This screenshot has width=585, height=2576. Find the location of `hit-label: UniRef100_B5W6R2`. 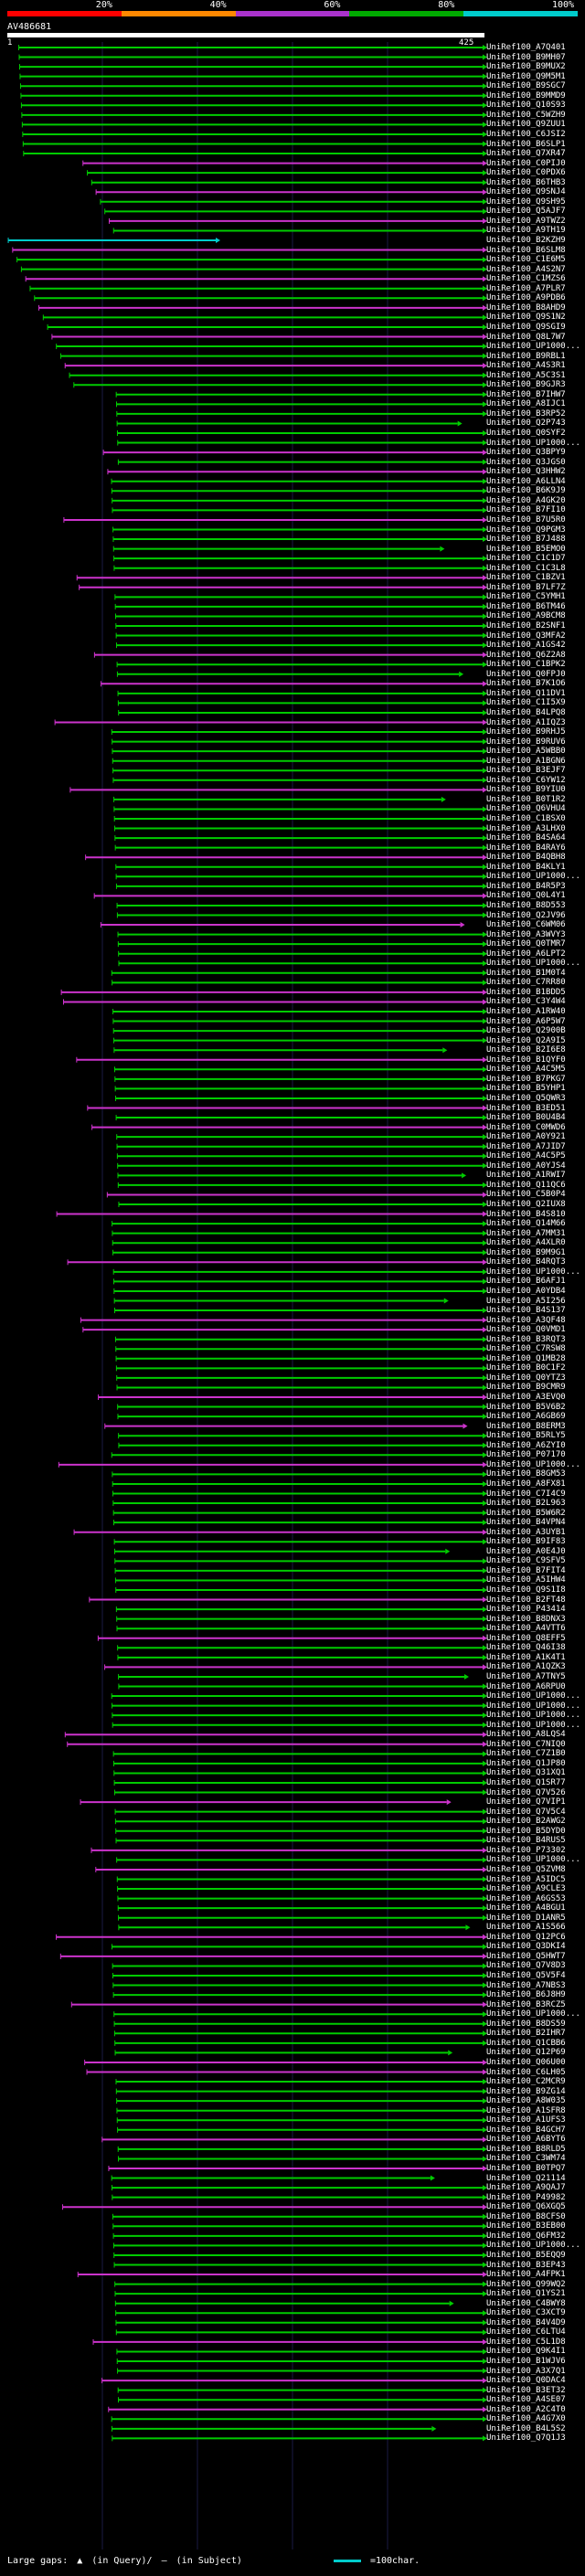

hit-label: UniRef100_B5W6R2 is located at coordinates (526, 1513).